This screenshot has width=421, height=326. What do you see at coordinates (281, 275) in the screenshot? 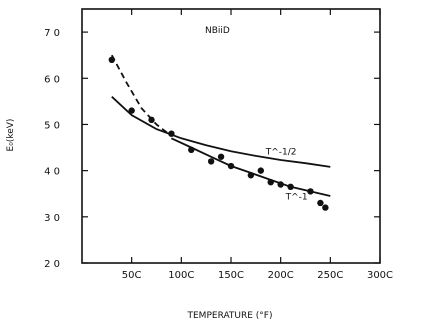
I see `x-tick-label-2000: 200C` at bounding box center [281, 275].